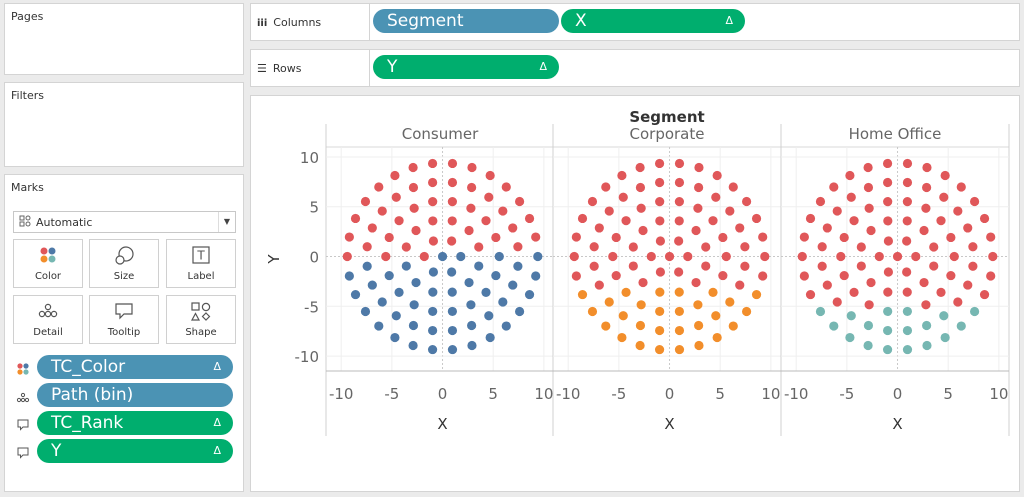  I want to click on rows-shelf: ☰ Rows Y Δ, so click(635, 68).